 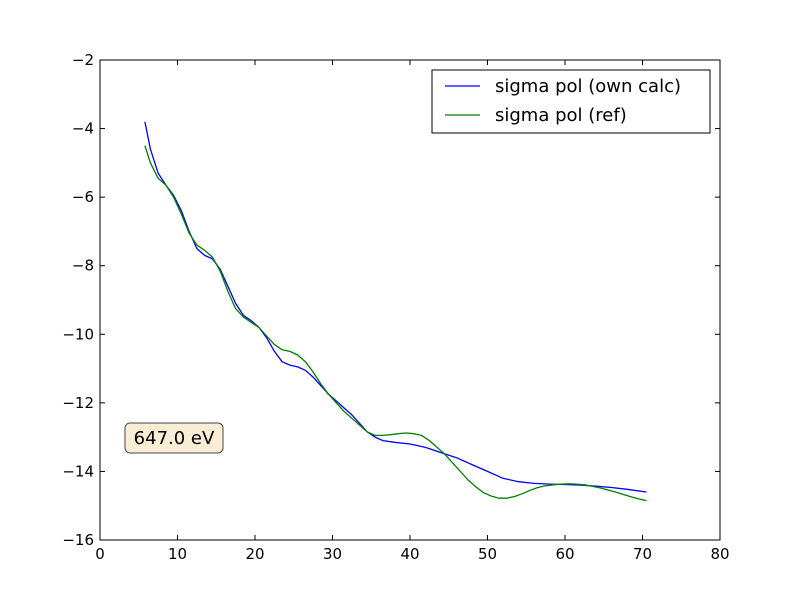 I want to click on y-tick-label: −12, so click(x=78, y=403).